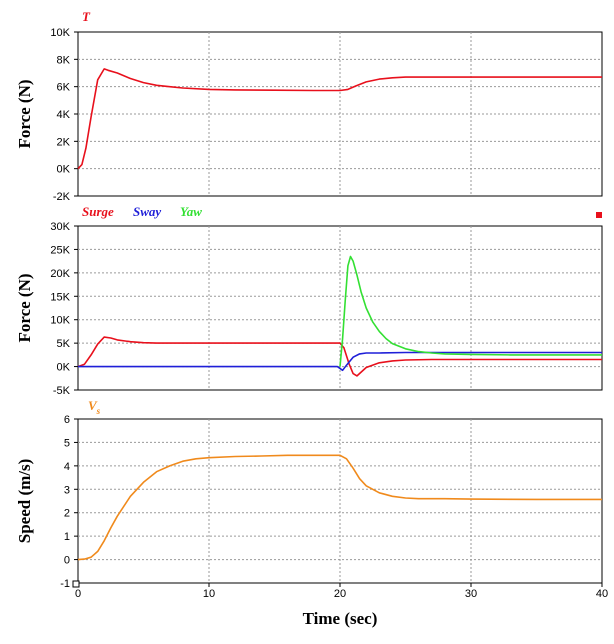 The width and height of the screenshot is (614, 644). I want to click on legend-vs: Vs, so click(94, 407).